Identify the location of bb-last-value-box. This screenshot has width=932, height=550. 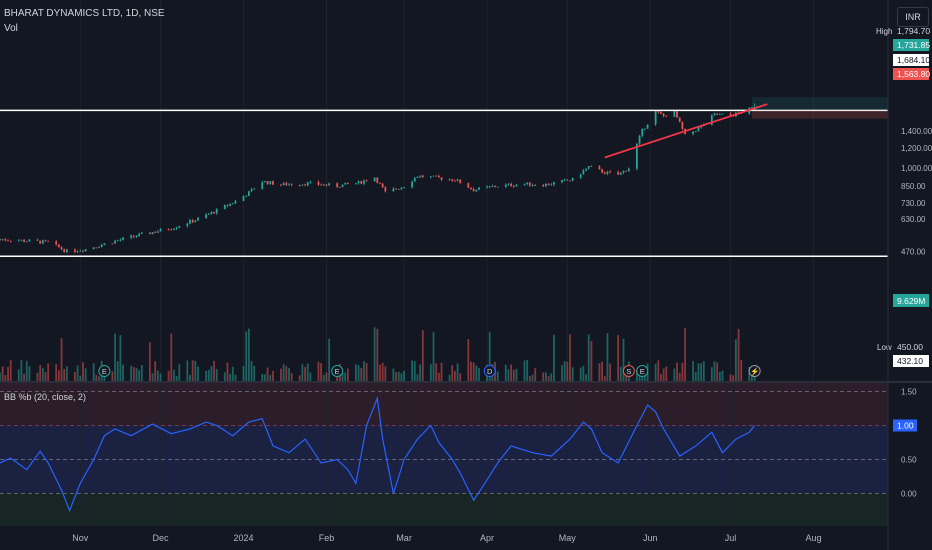
(905, 425).